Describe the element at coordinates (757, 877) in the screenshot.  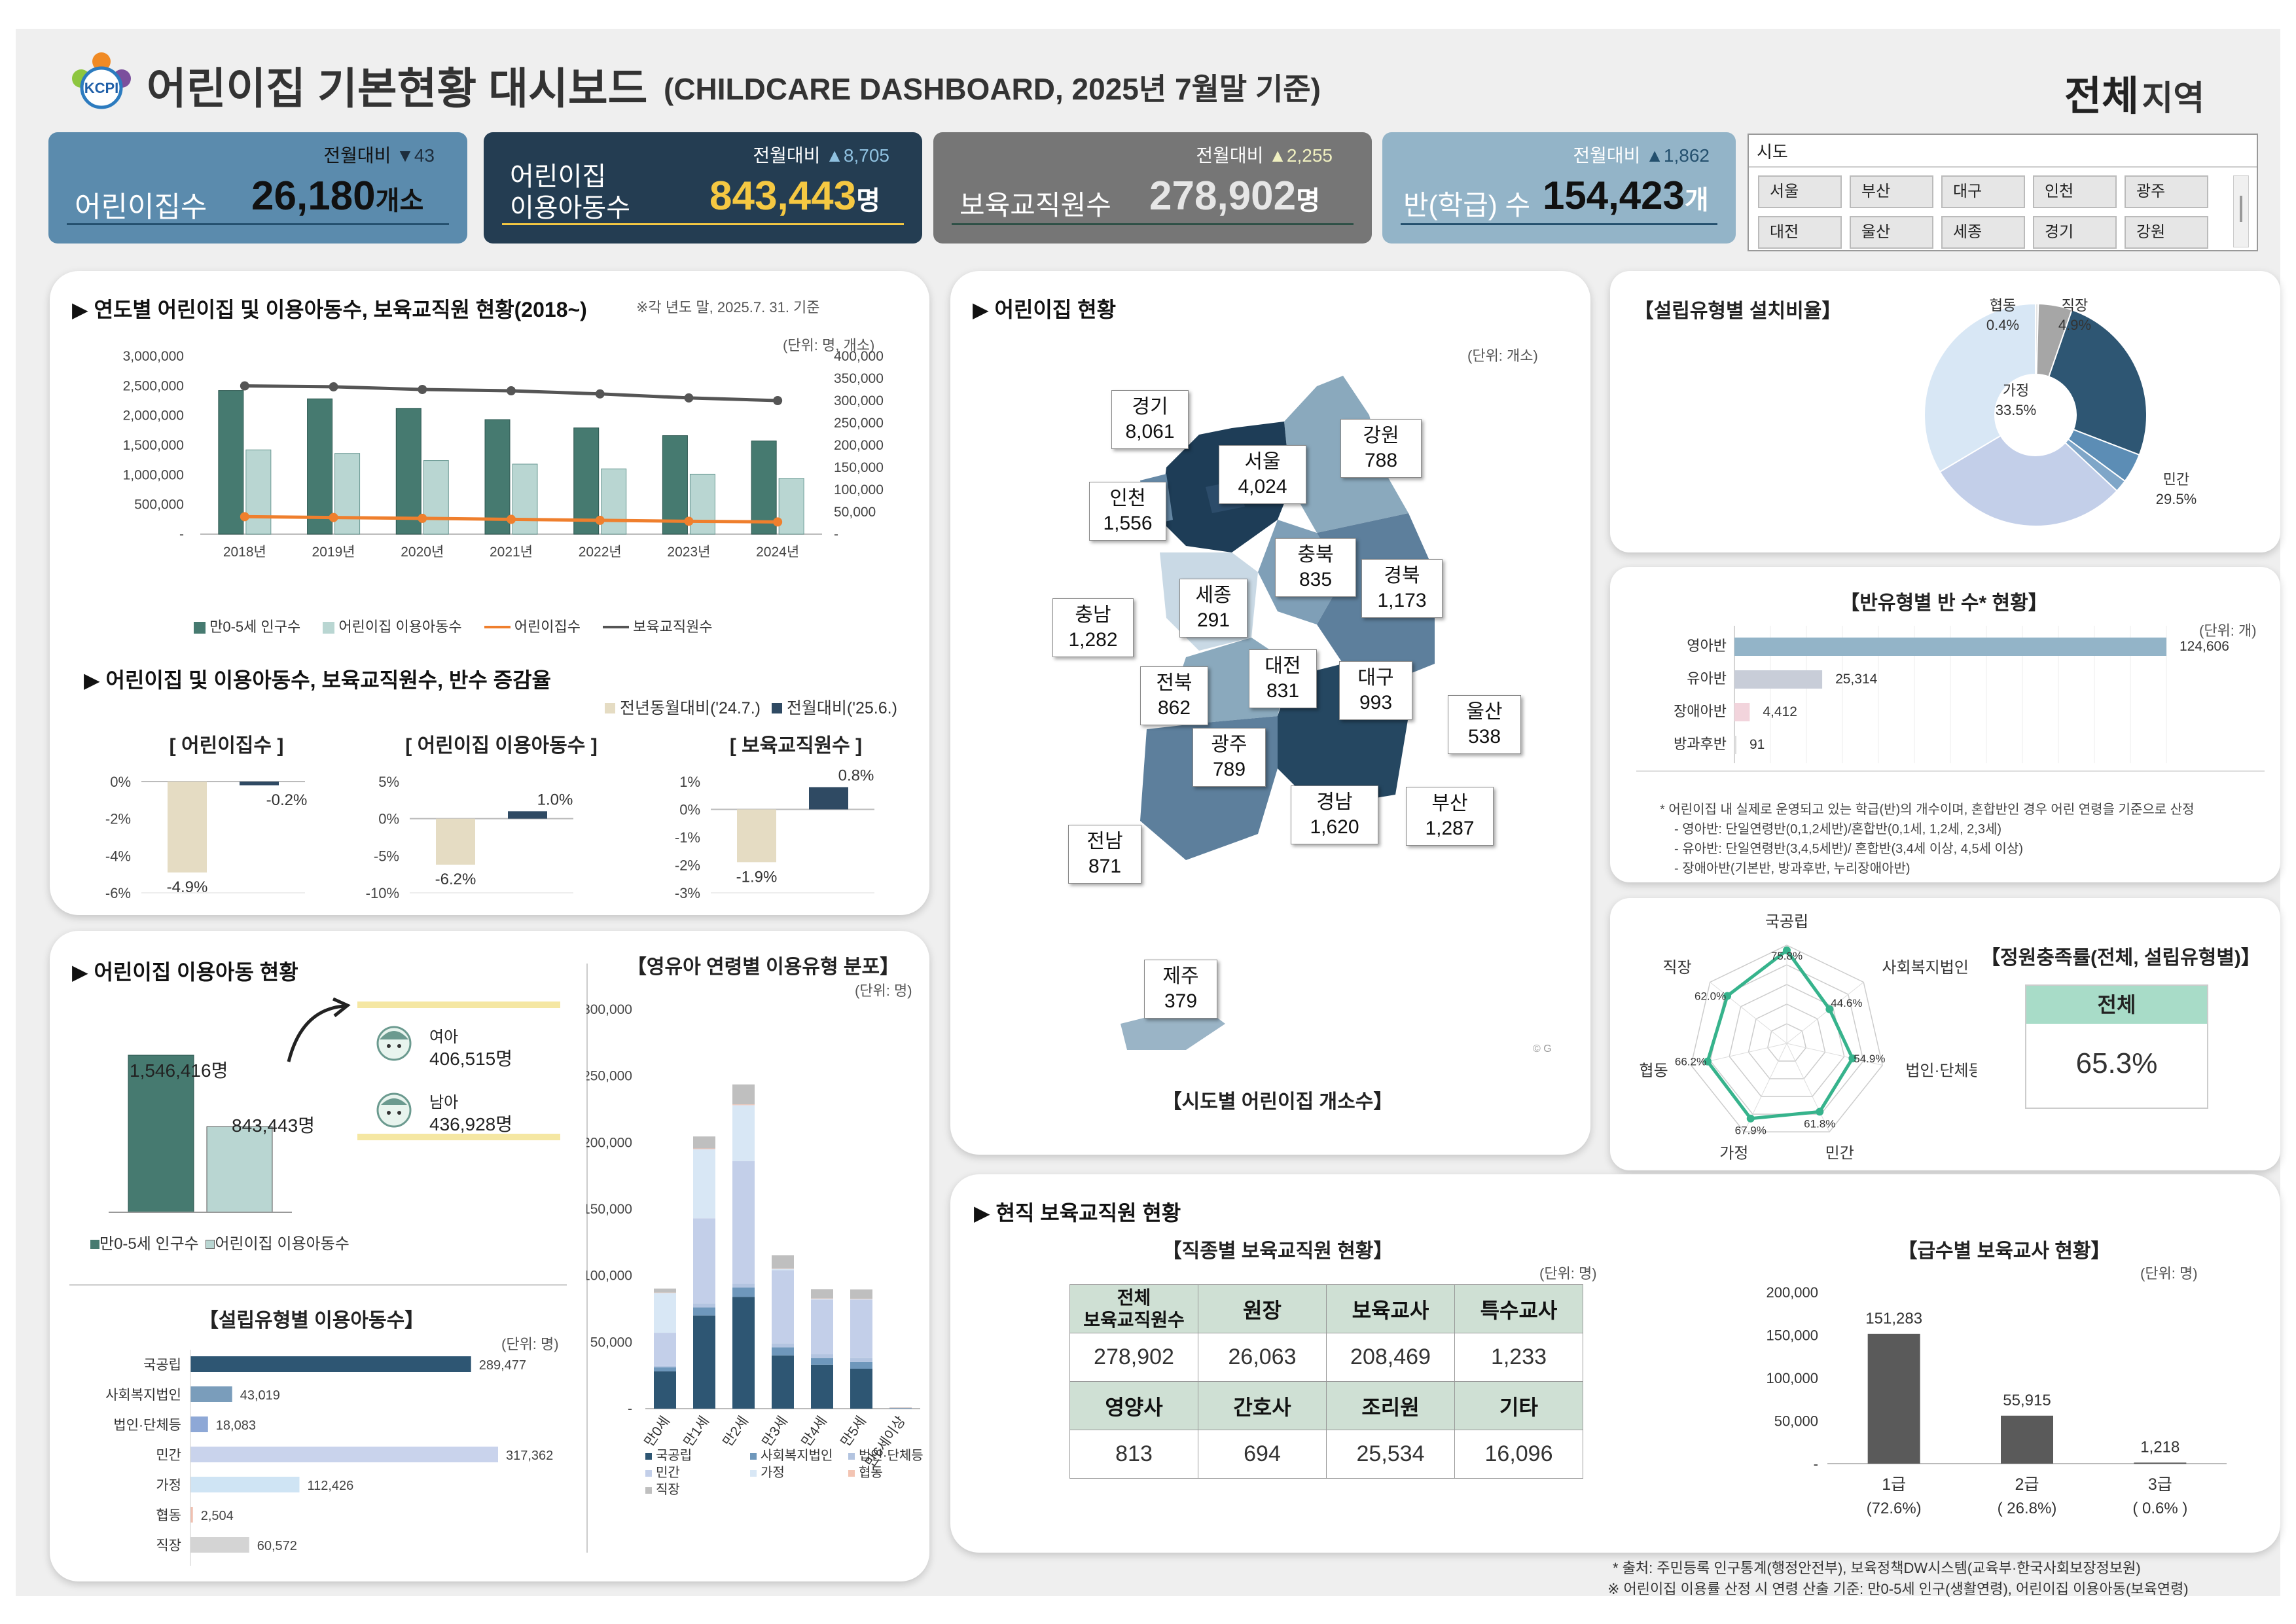
I see `change-label: -1.9%` at that location.